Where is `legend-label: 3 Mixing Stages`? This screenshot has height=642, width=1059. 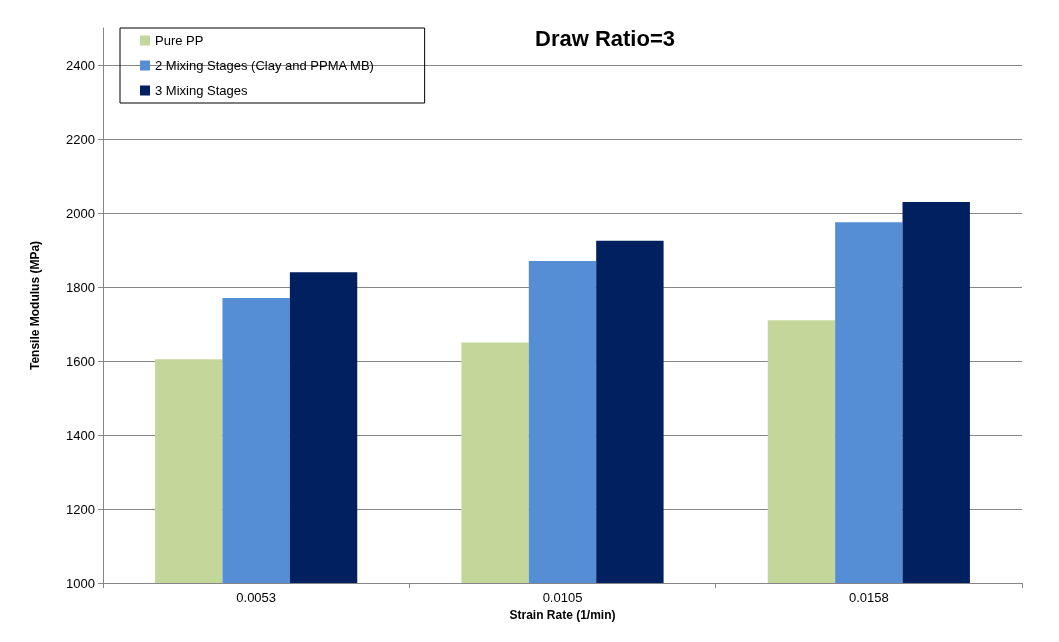
legend-label: 3 Mixing Stages is located at coordinates (201, 90).